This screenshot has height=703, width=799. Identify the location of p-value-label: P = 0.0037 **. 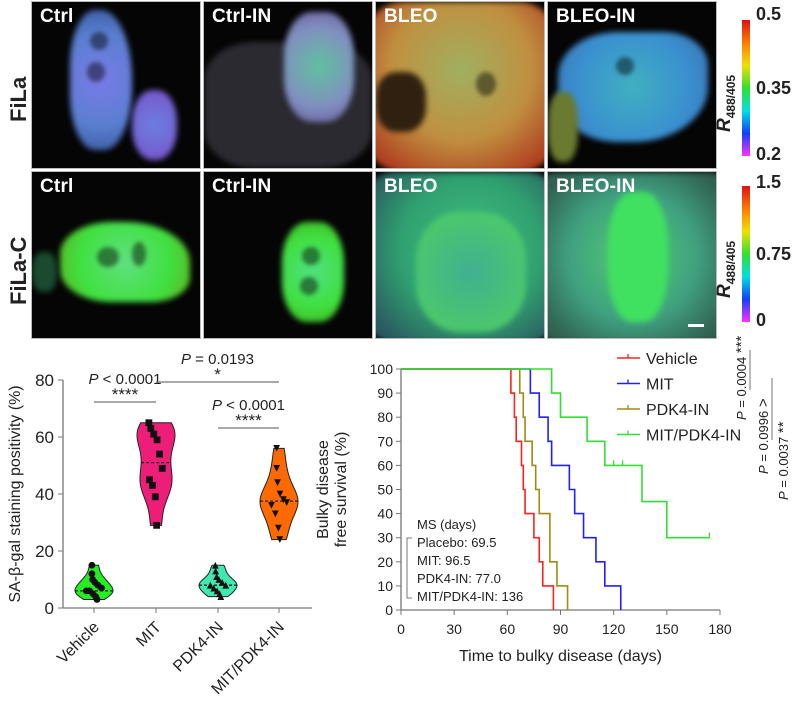
(783, 460).